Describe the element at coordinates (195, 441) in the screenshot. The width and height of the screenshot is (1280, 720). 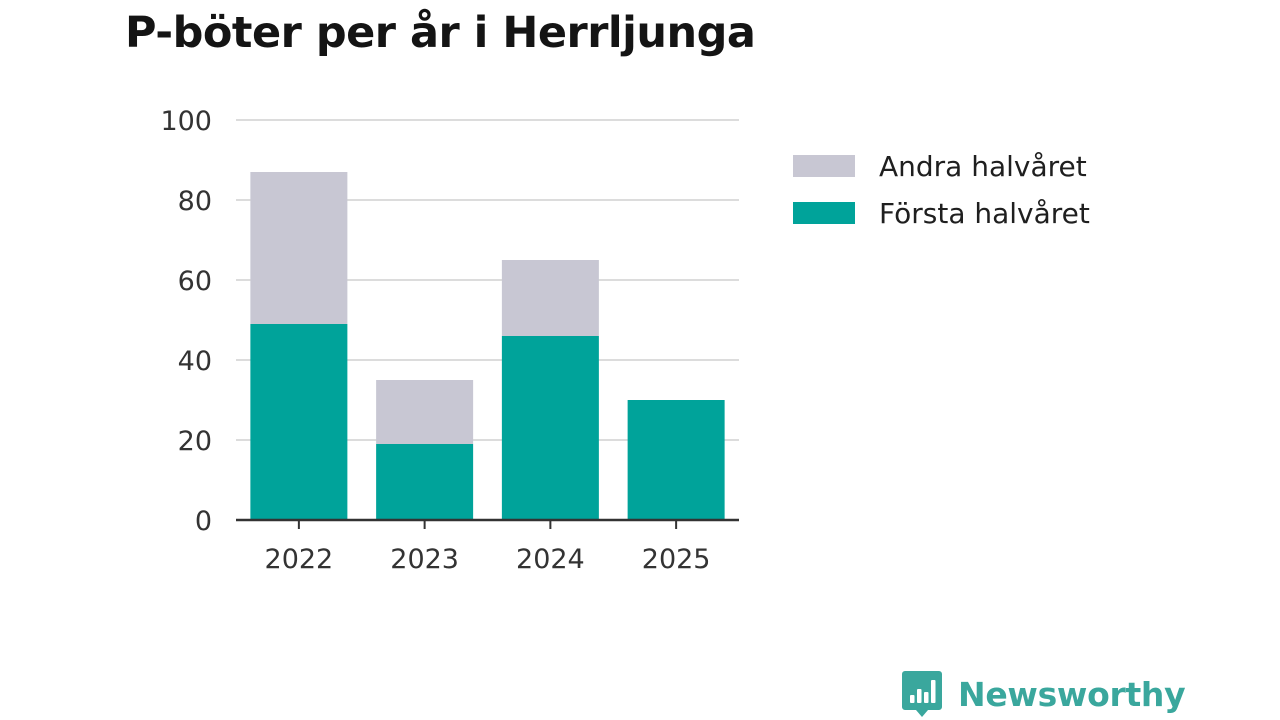
I see `y-tick-label: 20` at that location.